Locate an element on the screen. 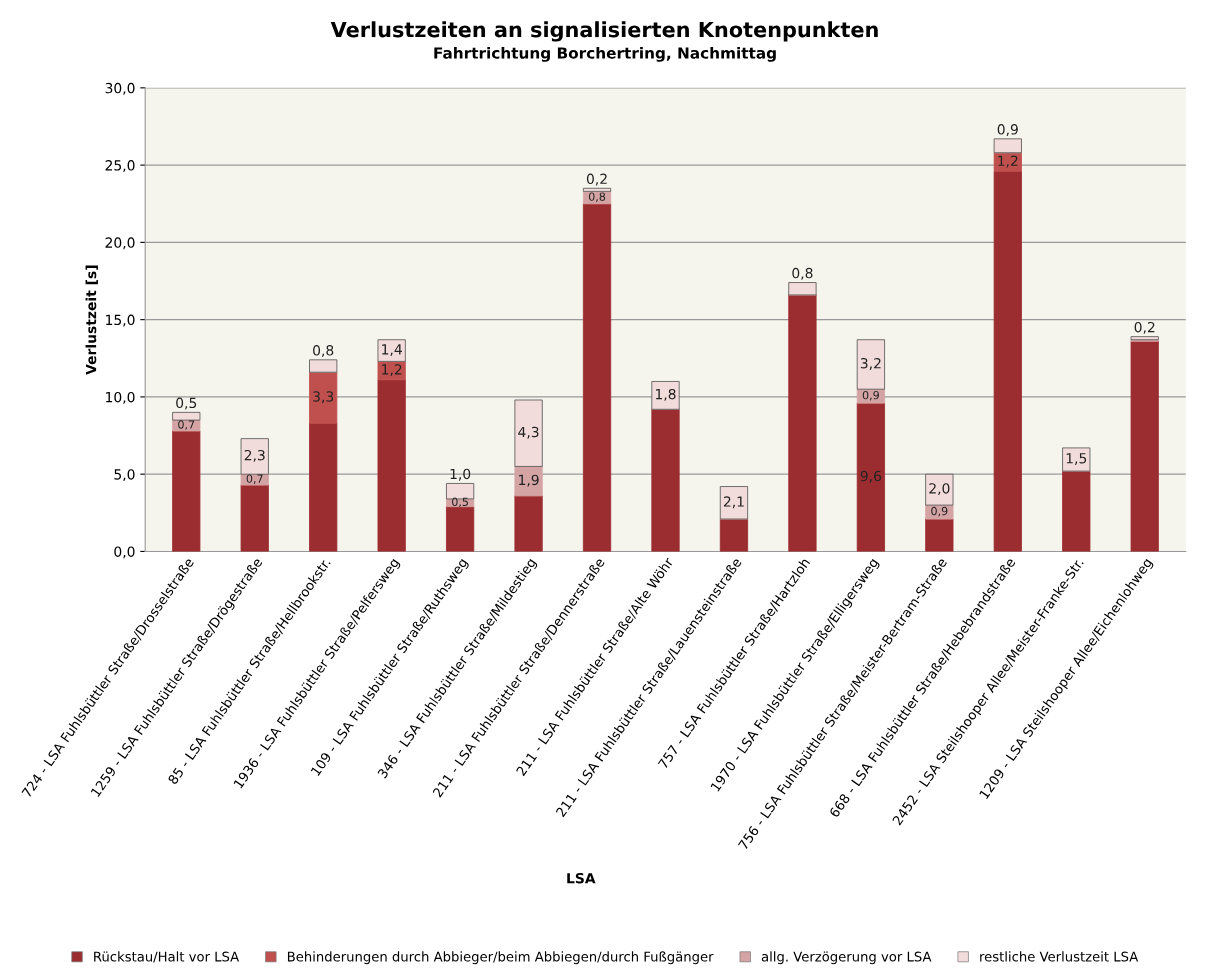 Image resolution: width=1210 pixels, height=976 pixels. y-axis-title: Verlustzeit [s] is located at coordinates (91, 320).